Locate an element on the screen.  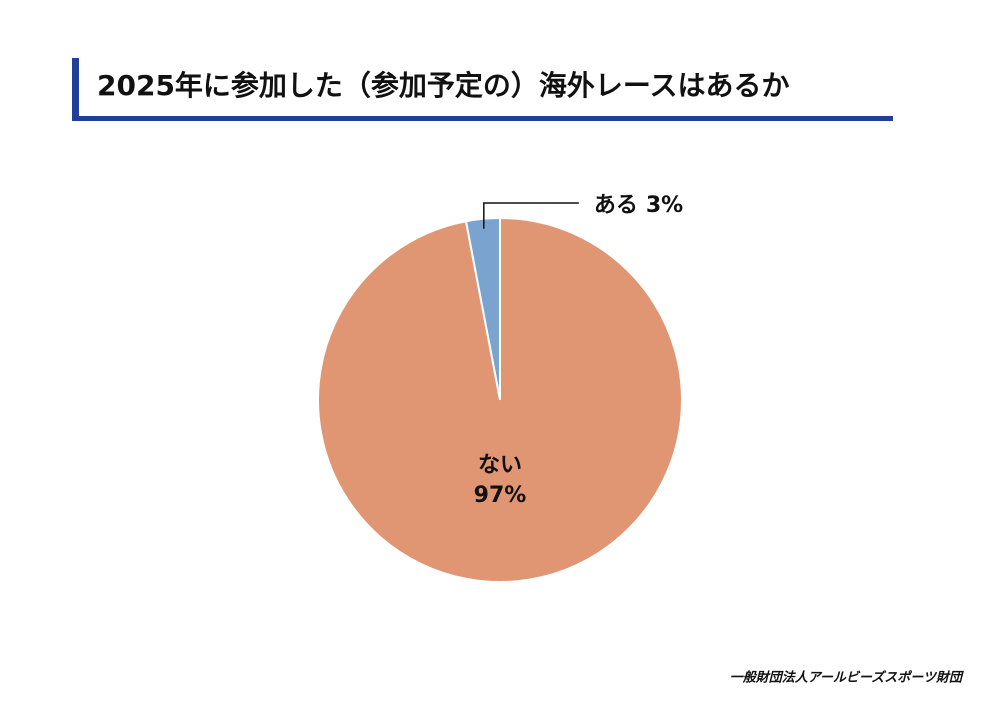
source: 一般財団法人アールビーズスポーツ財団 is located at coordinates (847, 678).